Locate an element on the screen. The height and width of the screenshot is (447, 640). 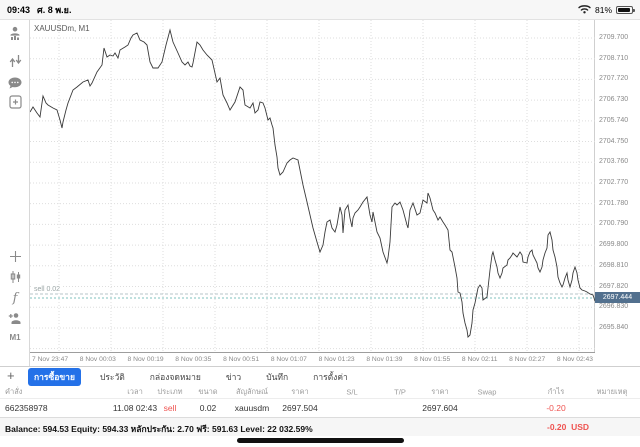
panel-tab-1: ประวัติ is located at coordinates (112, 376).